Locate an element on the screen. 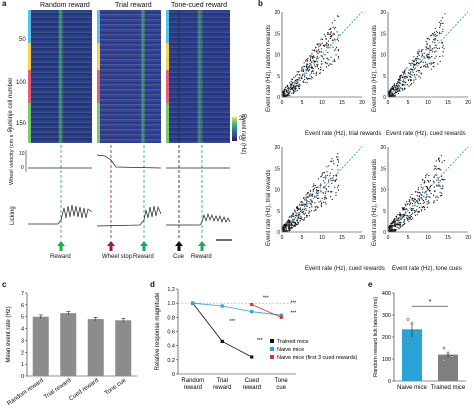  scatter-xtick: 20 is located at coordinates (468, 238).